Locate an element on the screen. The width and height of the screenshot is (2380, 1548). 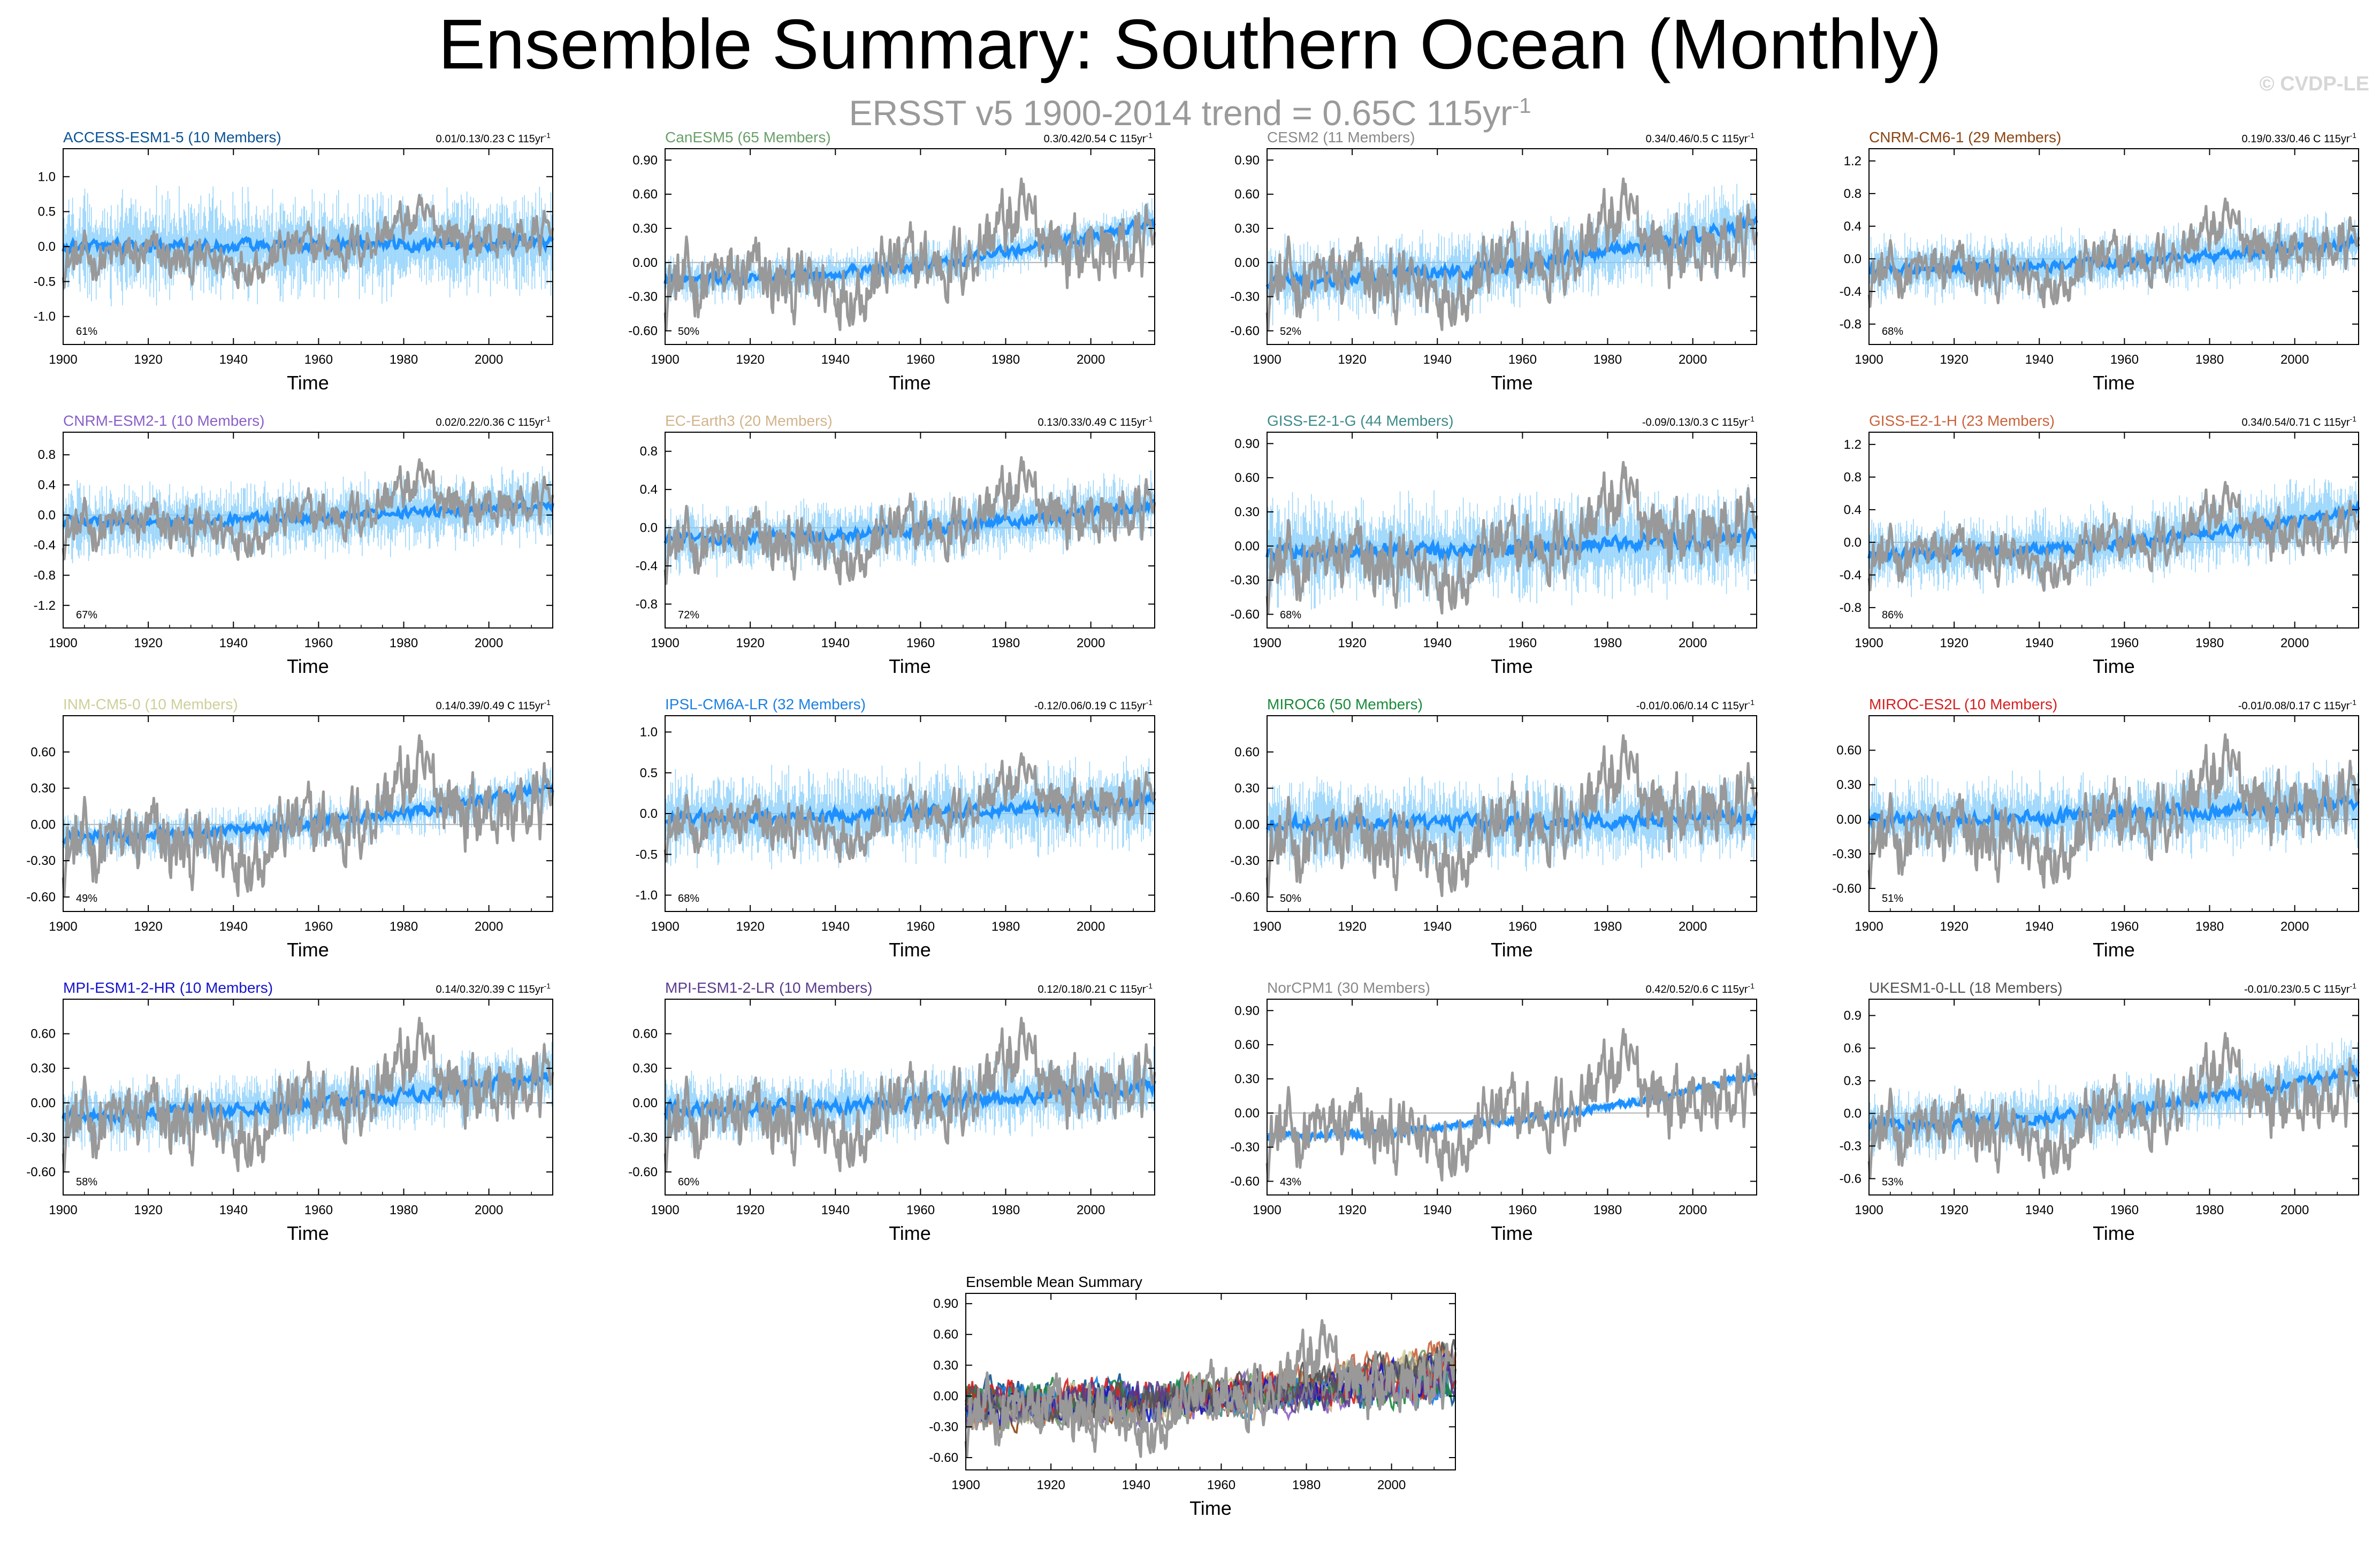
y-tick-label: 1.2 is located at coordinates (1853, 161).